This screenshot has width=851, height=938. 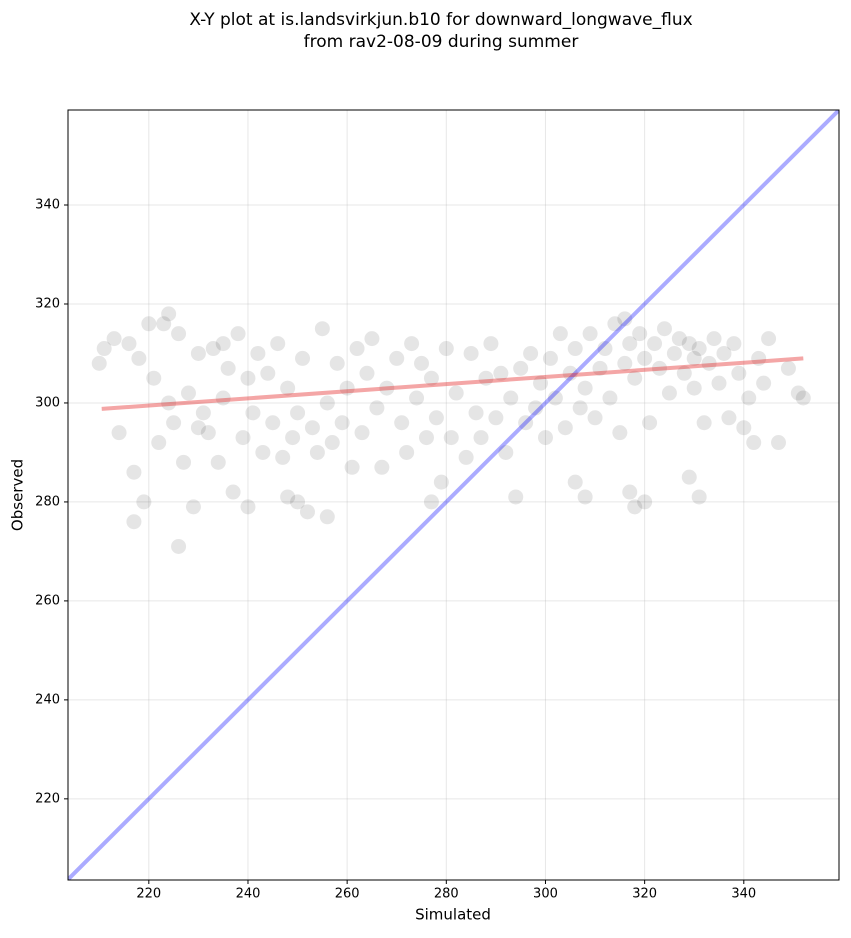 I want to click on x-axis-label: Simulated, so click(x=453, y=915).